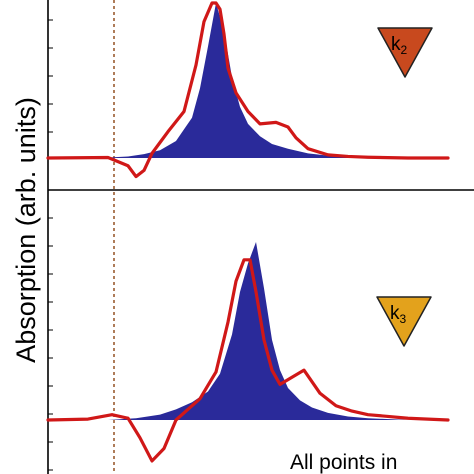 The height and width of the screenshot is (474, 474). I want to click on panel-marker-2: k3, so click(404, 321).